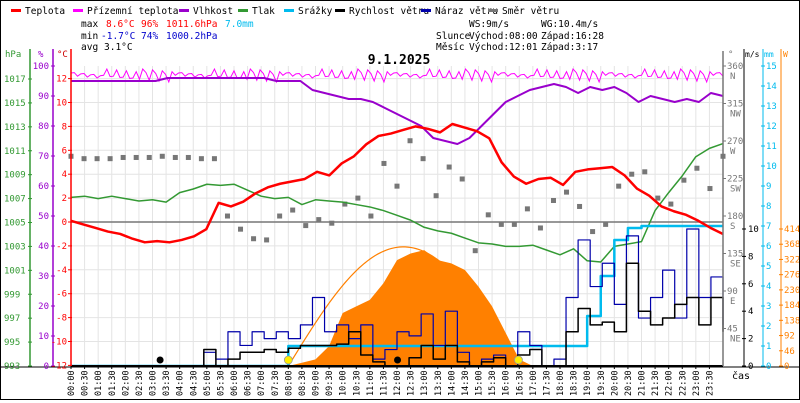 The width and height of the screenshot is (800, 403). Describe the element at coordinates (786, 367) in the screenshot. I see `radiation-tick-label: 0` at that location.